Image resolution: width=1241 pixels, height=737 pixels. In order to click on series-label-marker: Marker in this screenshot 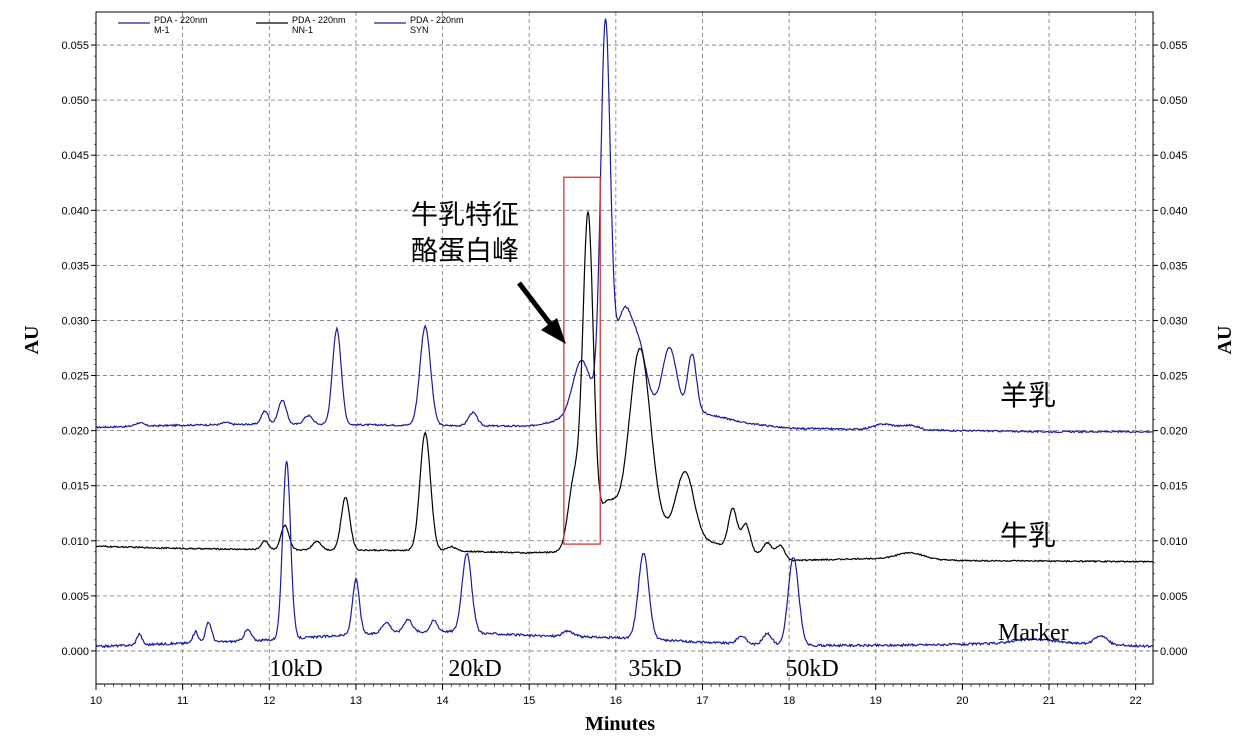, I will do `click(1033, 633)`.